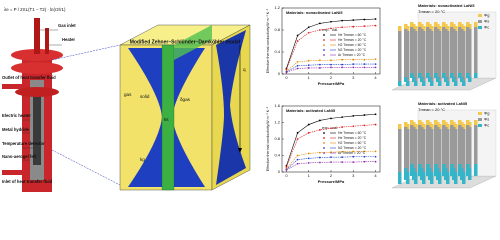 Image resolution: width=500 pixels, height=240 pixels. What do you see at coordinates (352, 148) in the screenshot?
I see `legend-label: N2 Tmean = 20 °C` at bounding box center [352, 148].